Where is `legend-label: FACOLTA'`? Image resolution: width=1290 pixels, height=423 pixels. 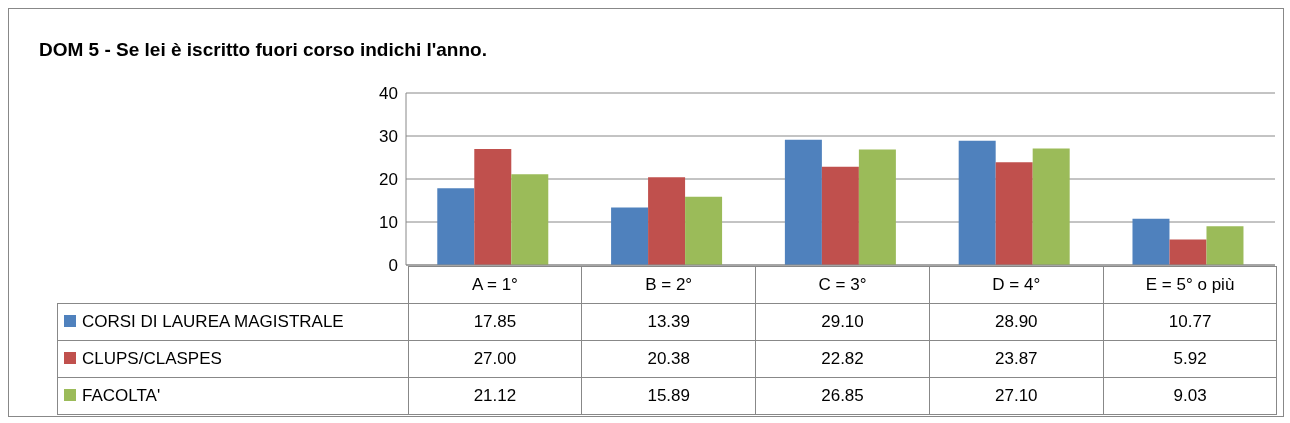 legend-label: FACOLTA' is located at coordinates (232, 396).